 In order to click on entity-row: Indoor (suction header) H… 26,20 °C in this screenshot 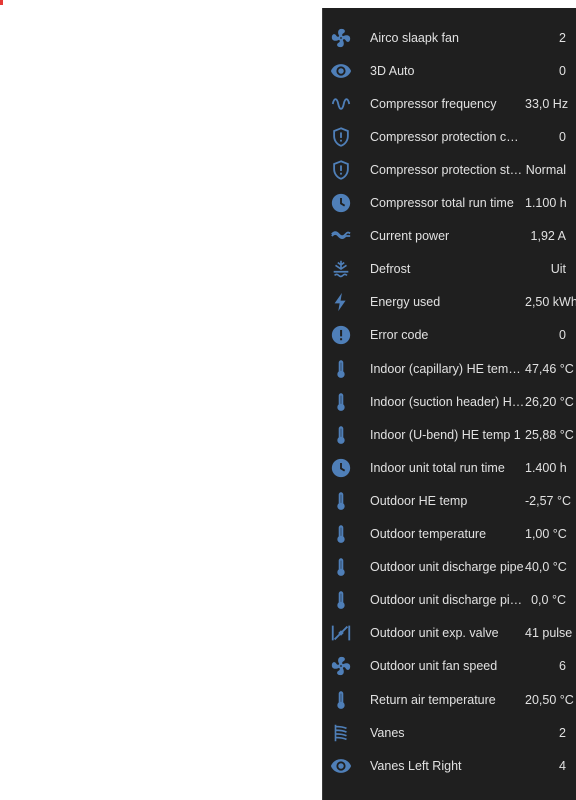, I will do `click(449, 401)`.